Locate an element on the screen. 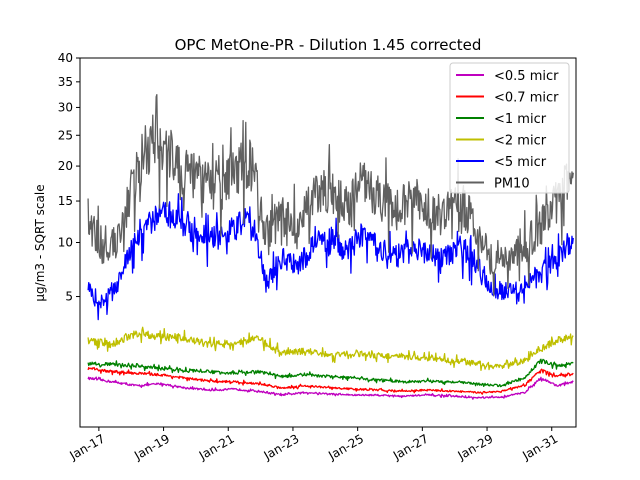 This screenshot has height=480, width=640. y-axis: 5 10 15 20 25 30 35 40 is located at coordinates (69, 177).